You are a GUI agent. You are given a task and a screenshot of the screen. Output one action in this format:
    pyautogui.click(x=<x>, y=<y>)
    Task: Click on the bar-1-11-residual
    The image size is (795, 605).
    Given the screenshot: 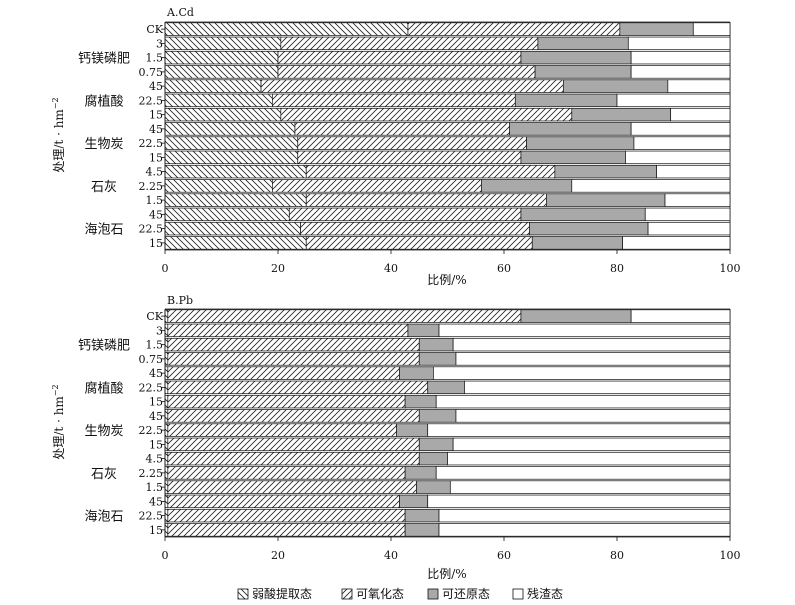 What is the action you would take?
    pyautogui.click(x=583, y=473)
    